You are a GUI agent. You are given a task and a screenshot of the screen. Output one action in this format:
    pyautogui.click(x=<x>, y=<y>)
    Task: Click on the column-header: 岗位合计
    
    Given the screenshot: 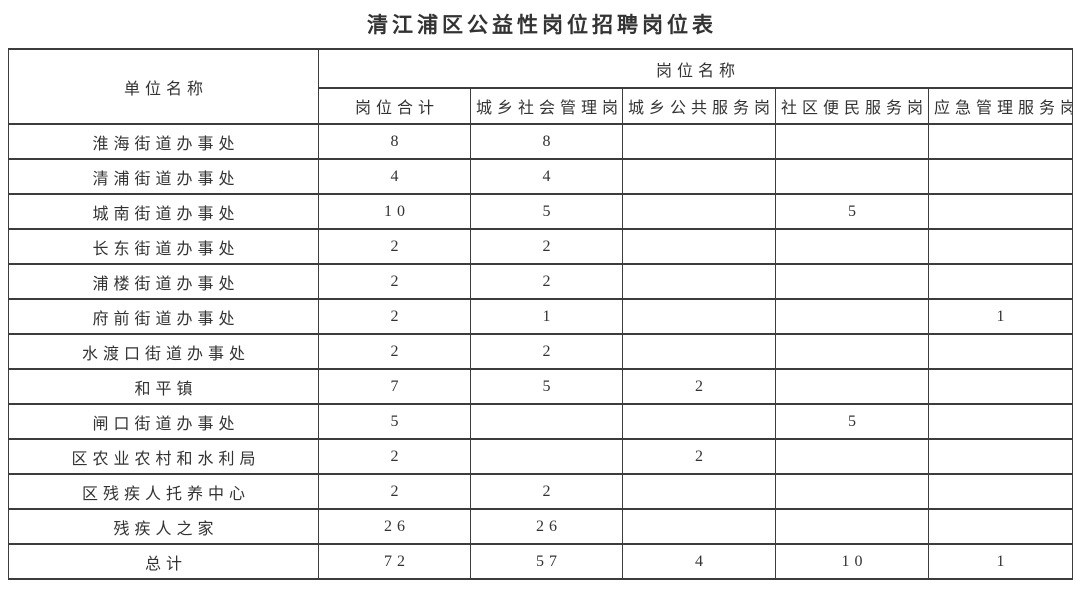 What is the action you would take?
    pyautogui.click(x=394, y=106)
    